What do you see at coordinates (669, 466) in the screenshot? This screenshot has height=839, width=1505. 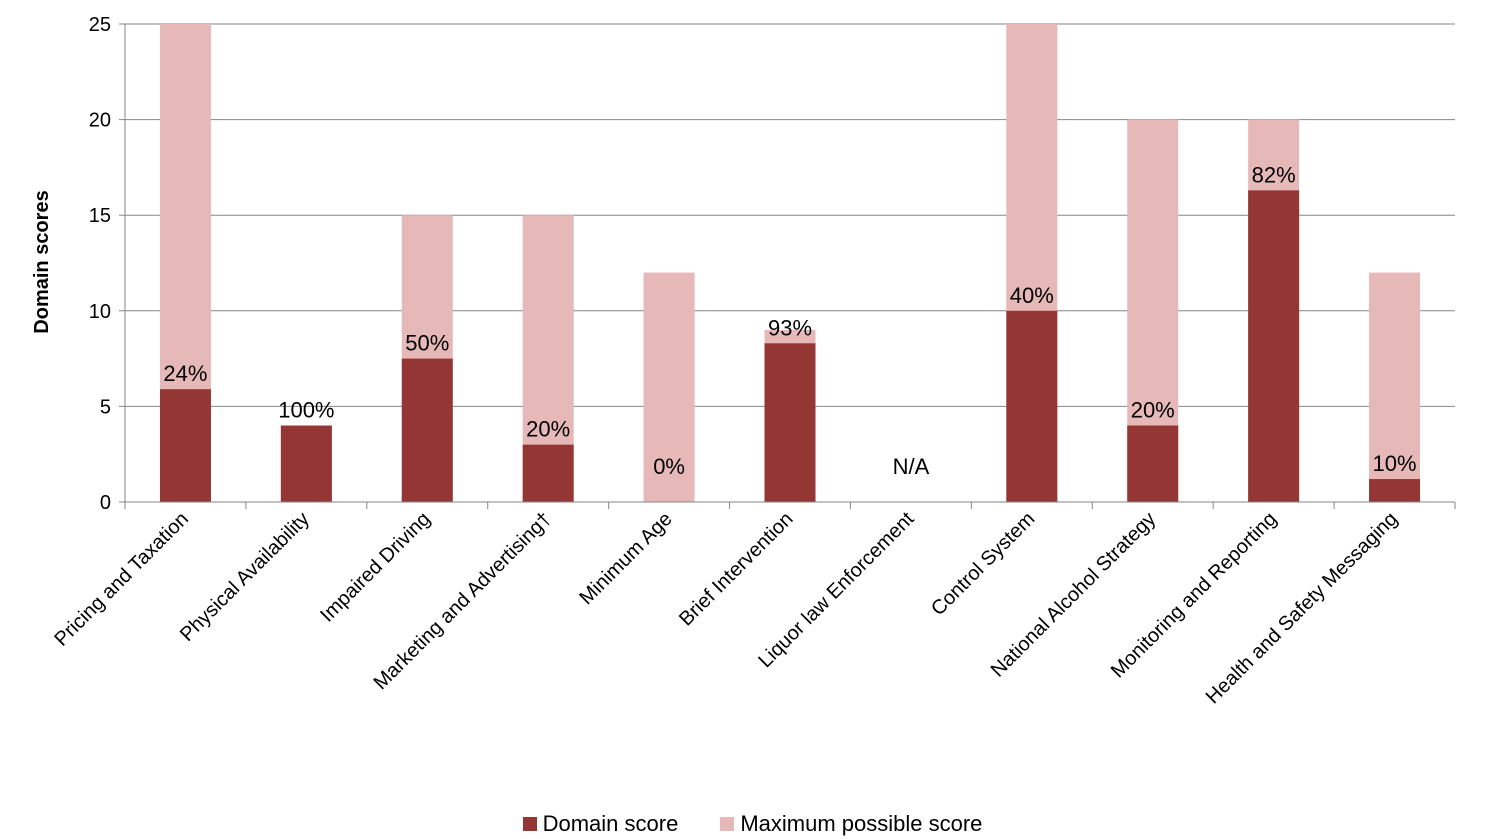 I see `data-label: 0%` at bounding box center [669, 466].